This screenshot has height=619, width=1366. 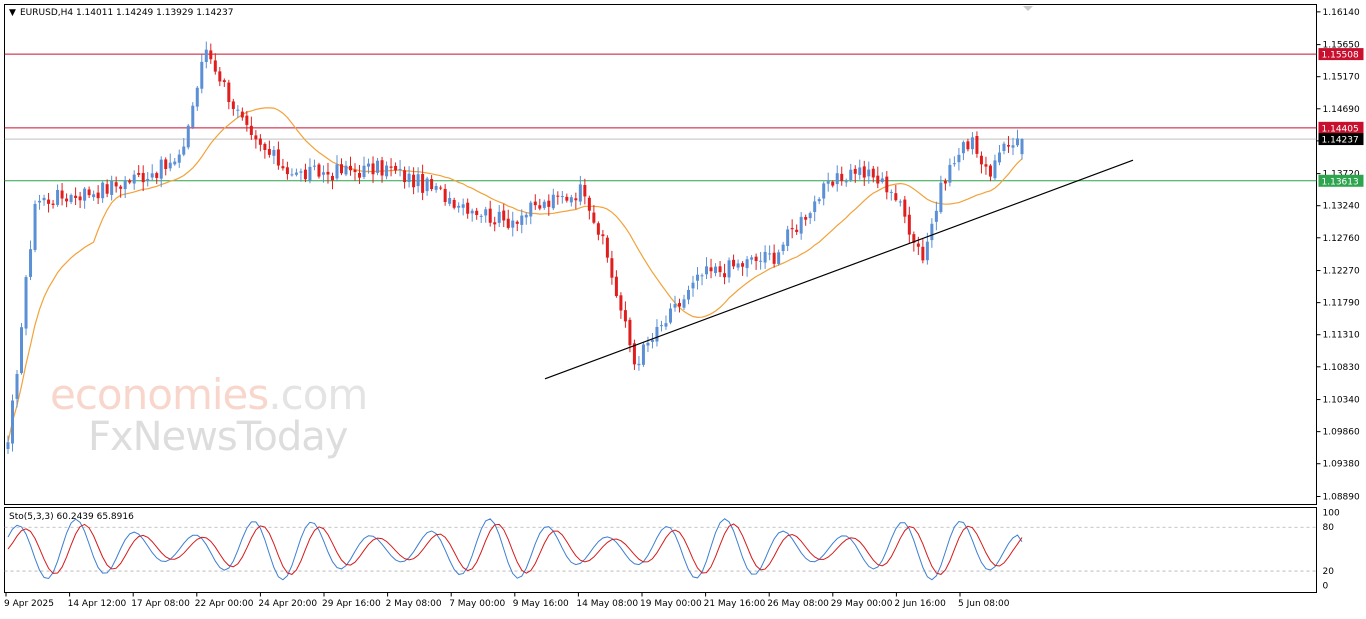 What do you see at coordinates (1340, 129) in the screenshot?
I see `level-label-resistance: 1.14405` at bounding box center [1340, 129].